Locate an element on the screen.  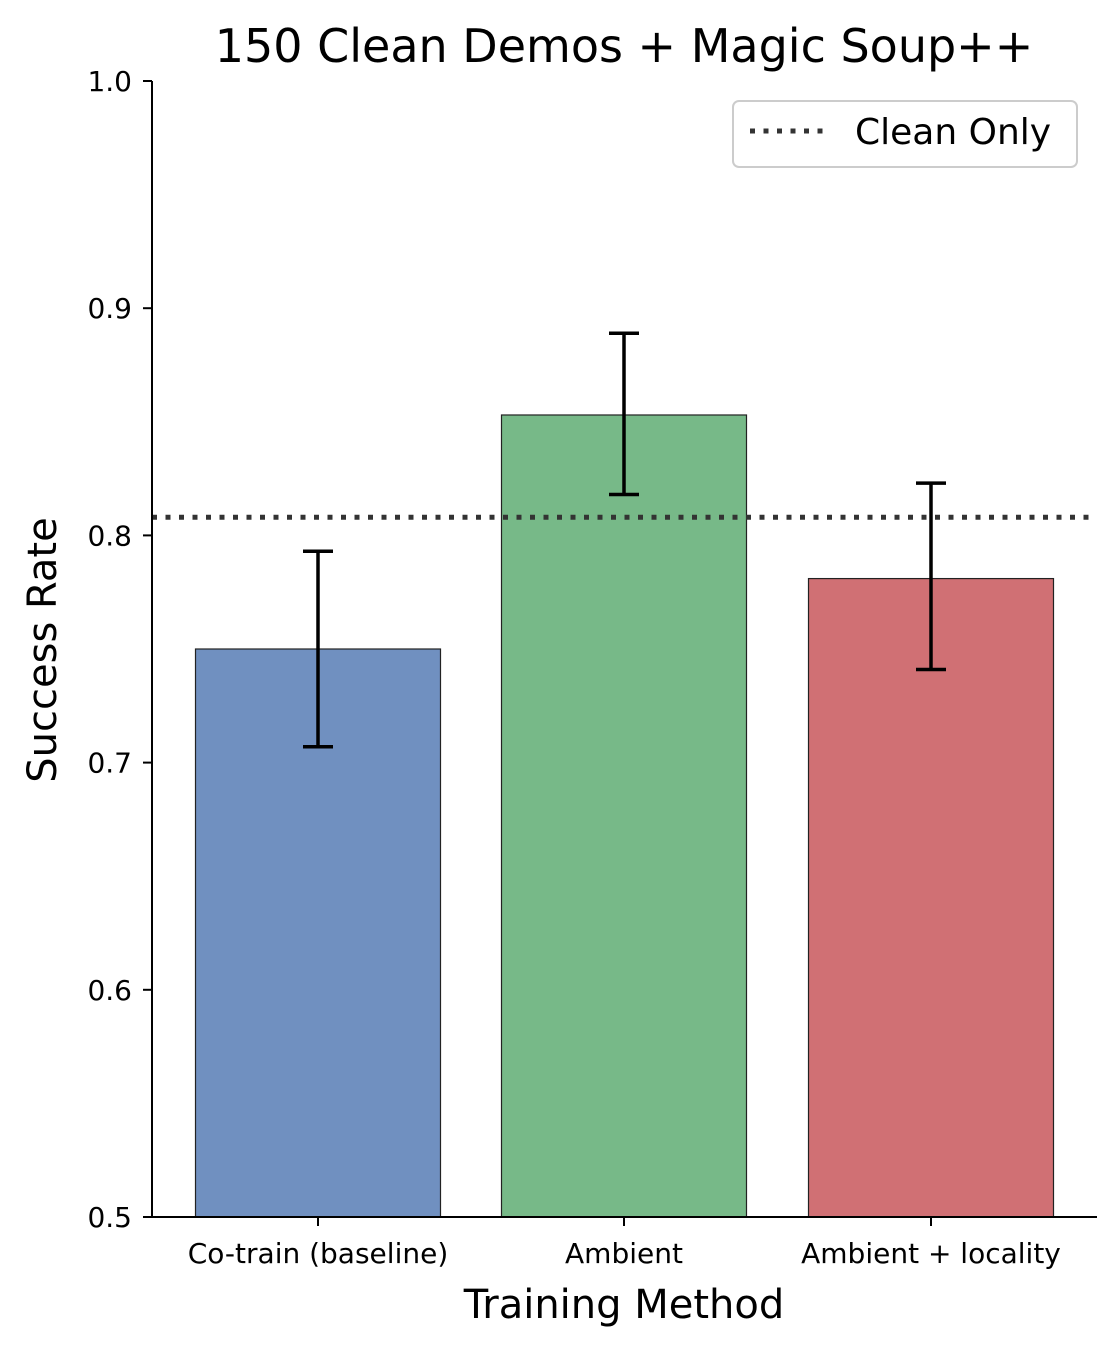
legend-label-clean-only: Clean Only is located at coordinates (953, 132).